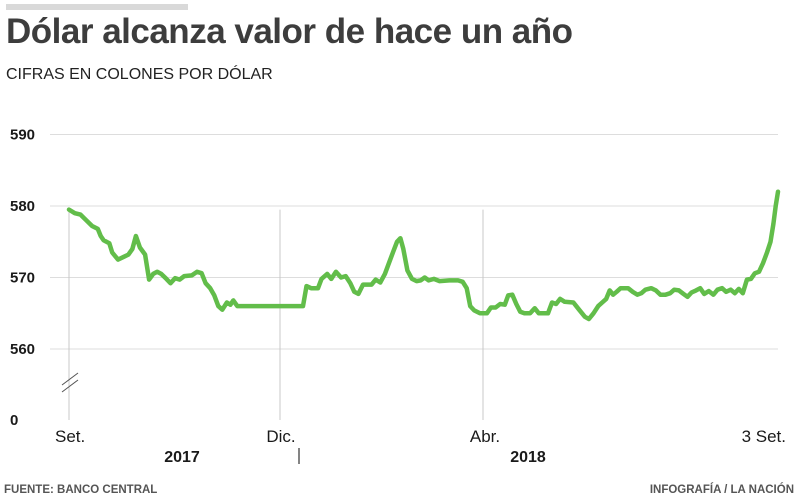 The height and width of the screenshot is (504, 800). I want to click on x-tick-label: Abr., so click(485, 436).